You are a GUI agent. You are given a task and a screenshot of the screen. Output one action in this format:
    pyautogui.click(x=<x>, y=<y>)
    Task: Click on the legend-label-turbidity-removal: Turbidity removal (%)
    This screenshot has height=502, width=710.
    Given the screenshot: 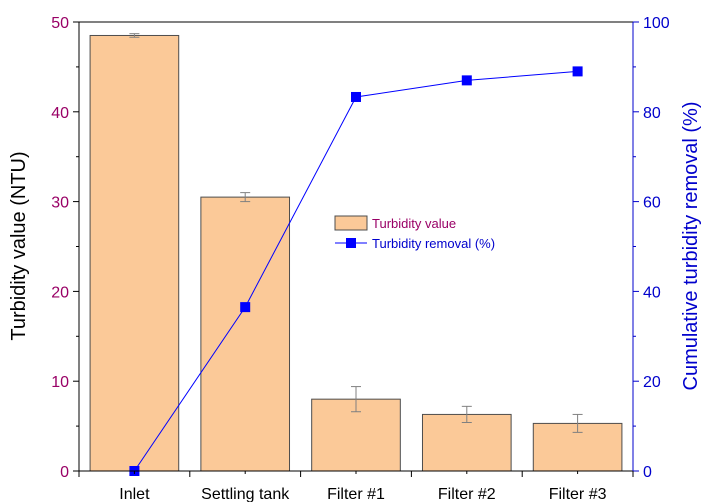 What is the action you would take?
    pyautogui.click(x=433, y=243)
    